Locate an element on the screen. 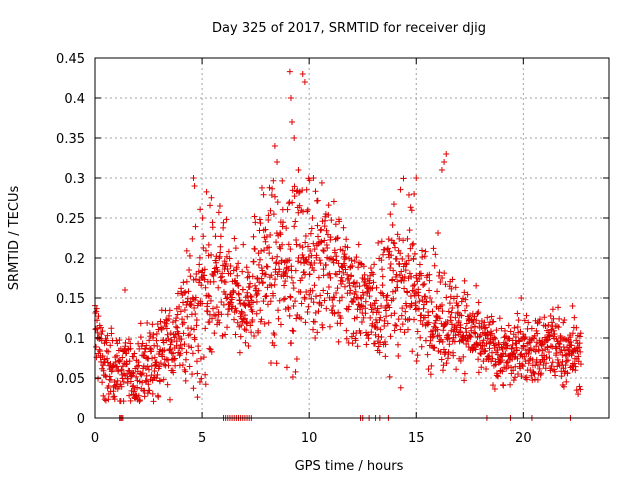  y-tick-label: 0.35 is located at coordinates (70, 139).